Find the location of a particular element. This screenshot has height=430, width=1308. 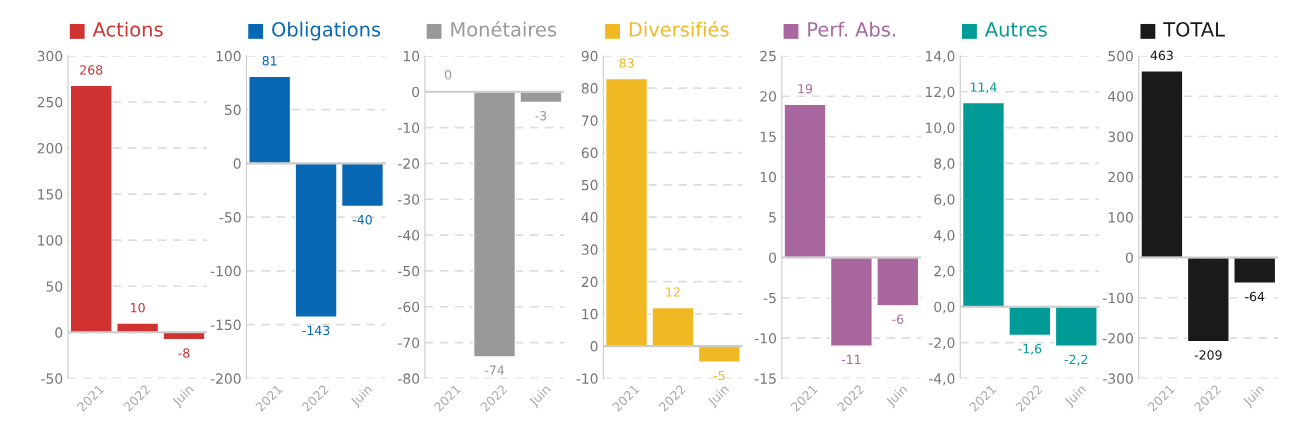

y-tick-label: -300 is located at coordinates (1118, 378).